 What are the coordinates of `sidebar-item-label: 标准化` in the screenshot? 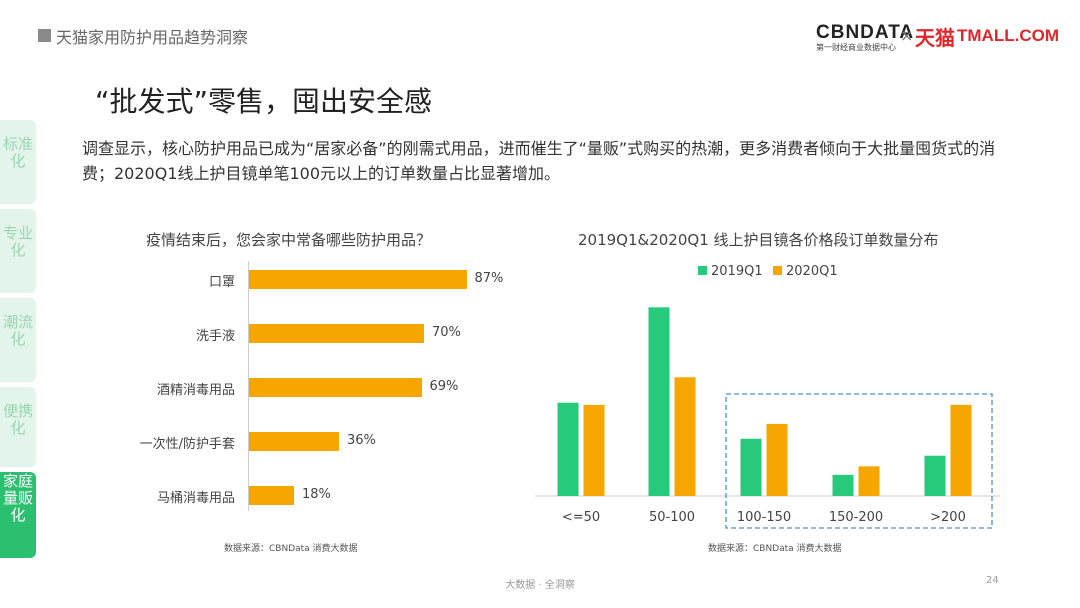 It's located at (17, 152).